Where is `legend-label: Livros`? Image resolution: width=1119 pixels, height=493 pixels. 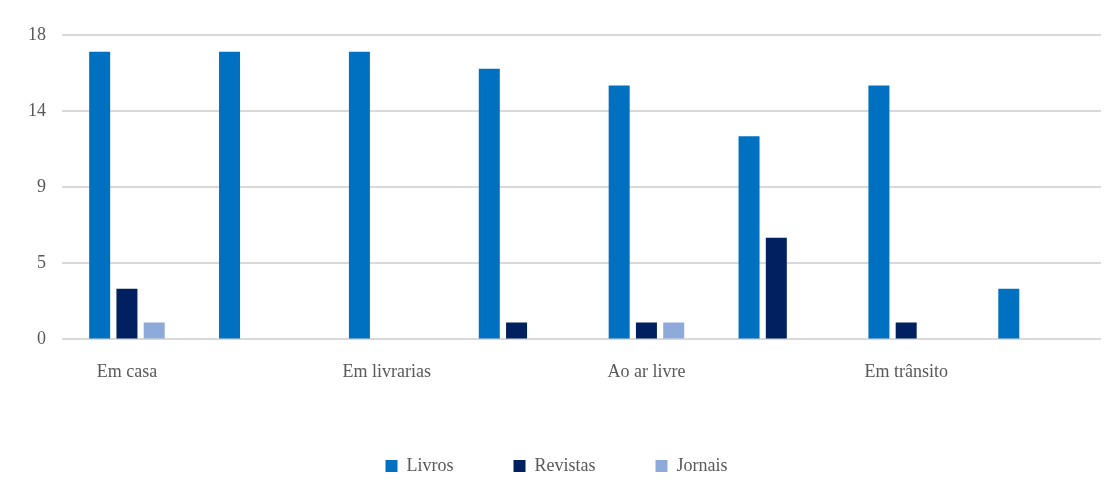
legend-label: Livros is located at coordinates (430, 464).